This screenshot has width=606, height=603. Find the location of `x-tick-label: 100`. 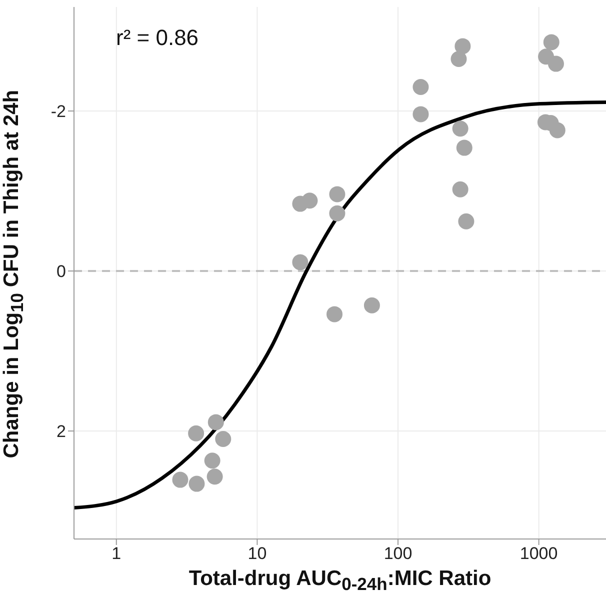

x-tick-label: 100 is located at coordinates (398, 554).